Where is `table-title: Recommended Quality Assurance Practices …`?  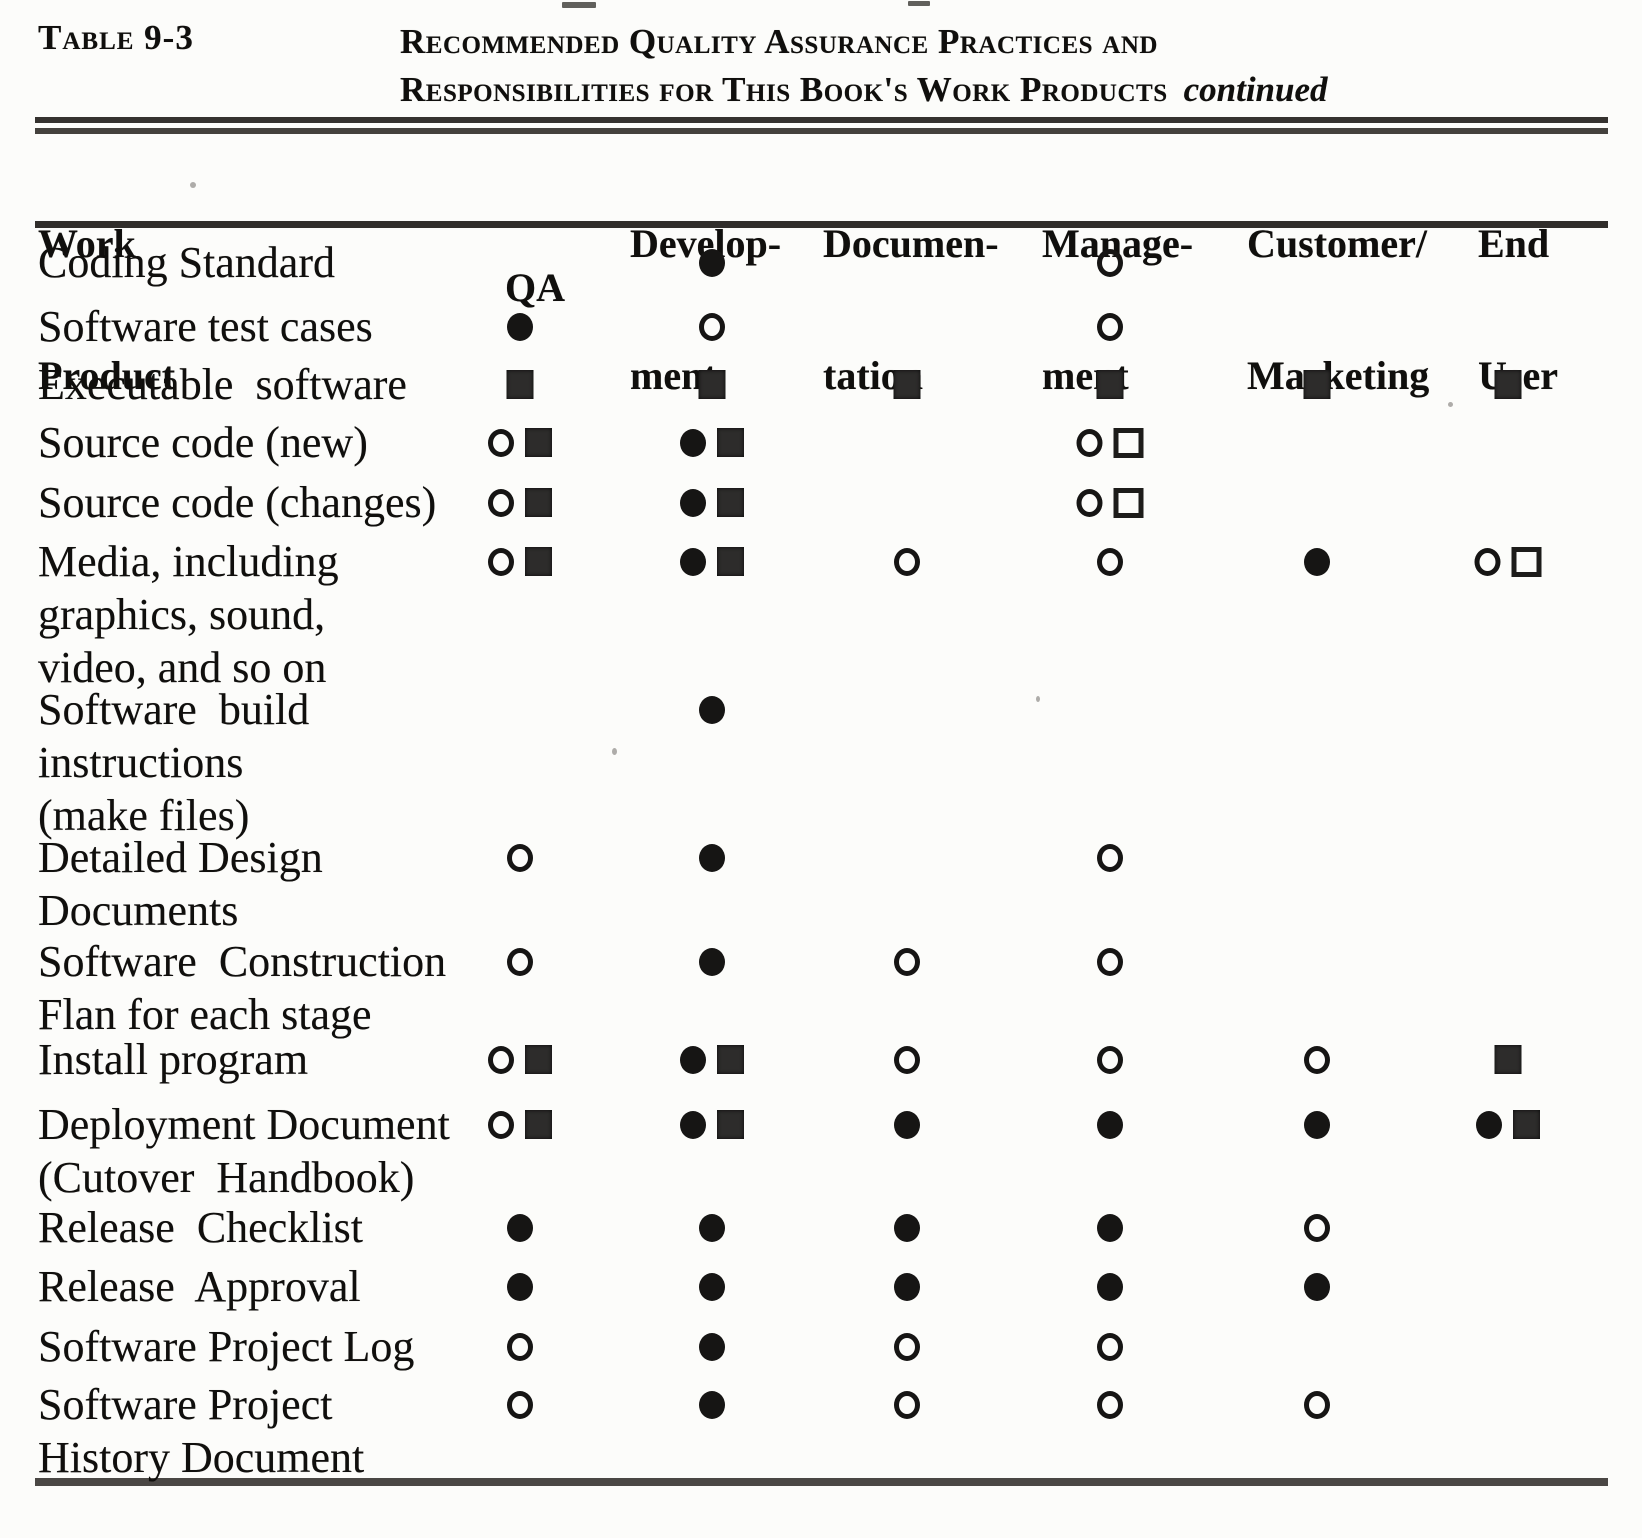 table-title: Recommended Quality Assurance Practices … is located at coordinates (864, 66).